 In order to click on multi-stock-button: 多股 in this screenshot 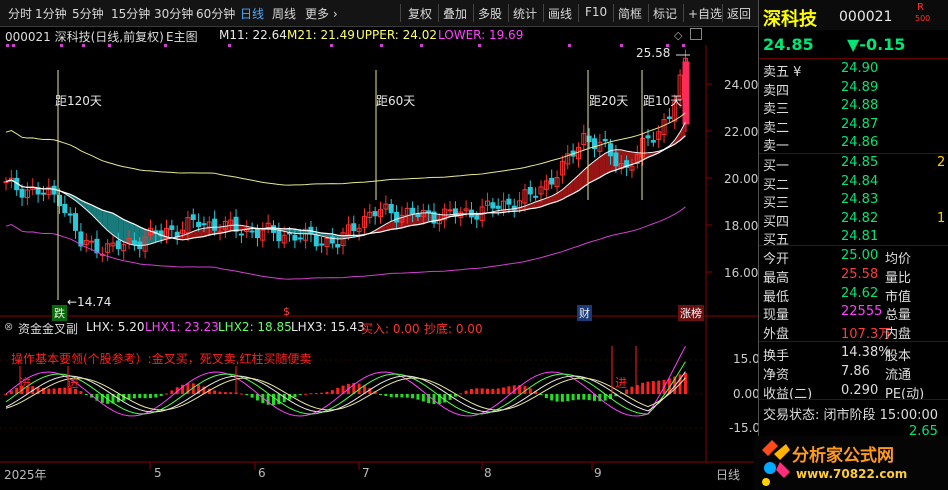, I will do `click(490, 14)`.